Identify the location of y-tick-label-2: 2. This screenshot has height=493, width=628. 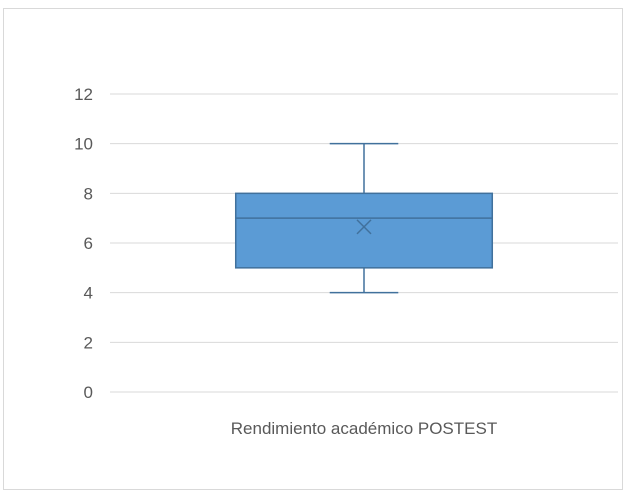
(88, 342).